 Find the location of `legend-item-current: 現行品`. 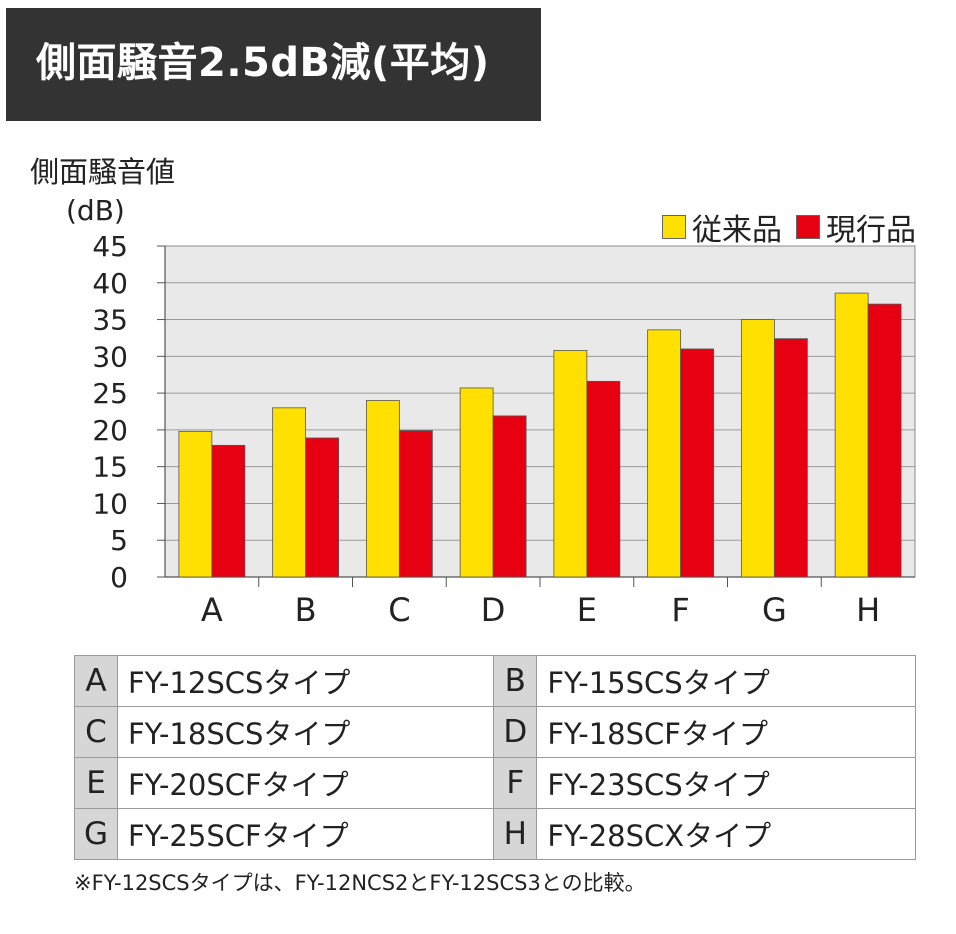

legend-item-current: 現行品 is located at coordinates (856, 227).